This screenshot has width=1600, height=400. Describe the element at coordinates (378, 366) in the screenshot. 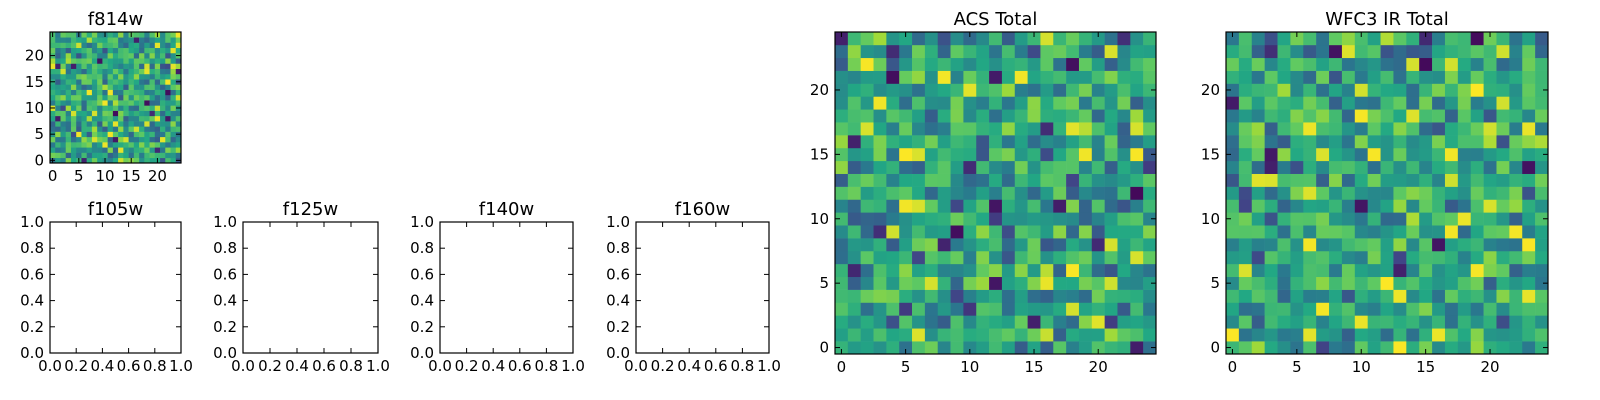

I see `x-tick-label: 1.0` at that location.